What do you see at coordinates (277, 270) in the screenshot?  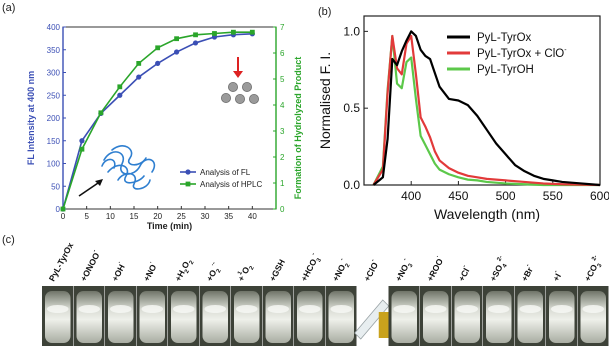 I see `vial-label: +GSH` at bounding box center [277, 270].